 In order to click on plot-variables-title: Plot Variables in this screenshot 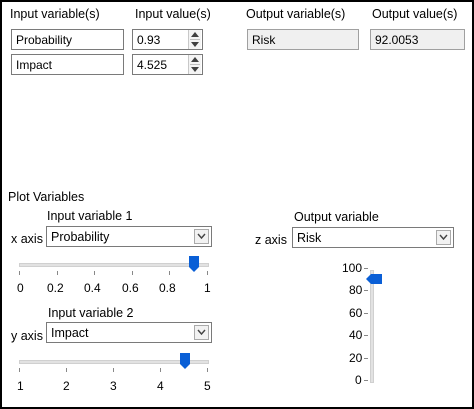, I will do `click(46, 197)`.